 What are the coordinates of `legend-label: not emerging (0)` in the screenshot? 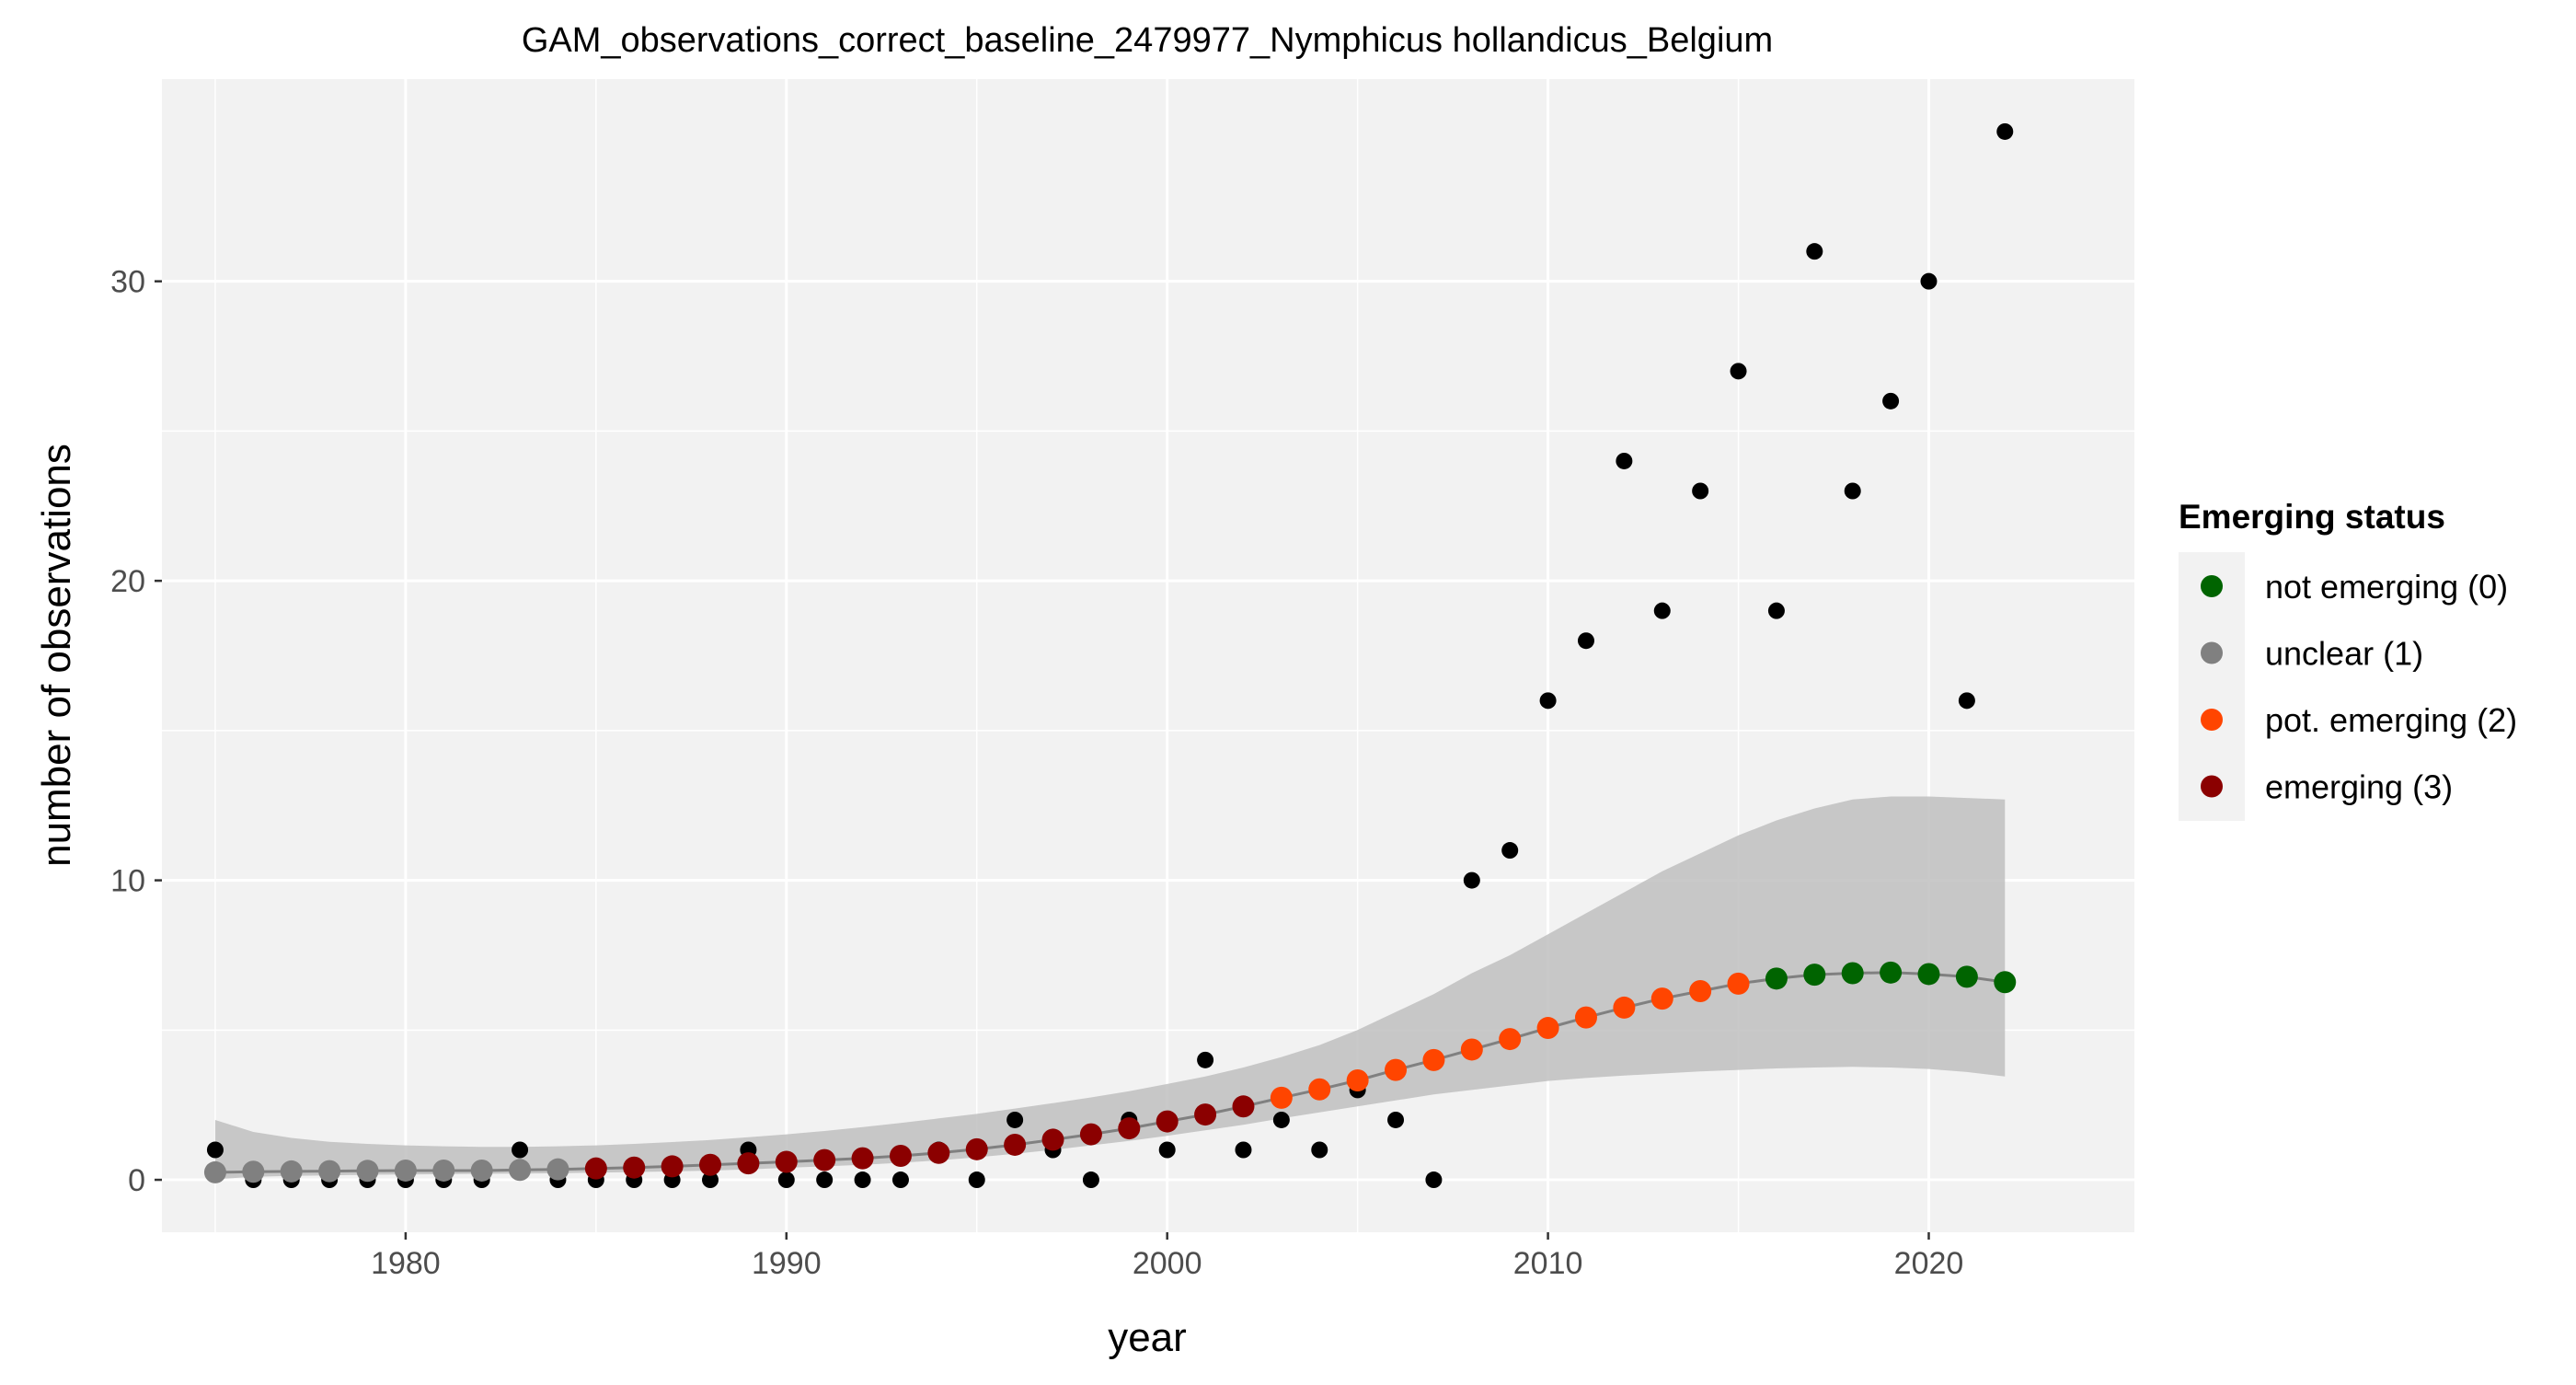 It's located at (2386, 587).